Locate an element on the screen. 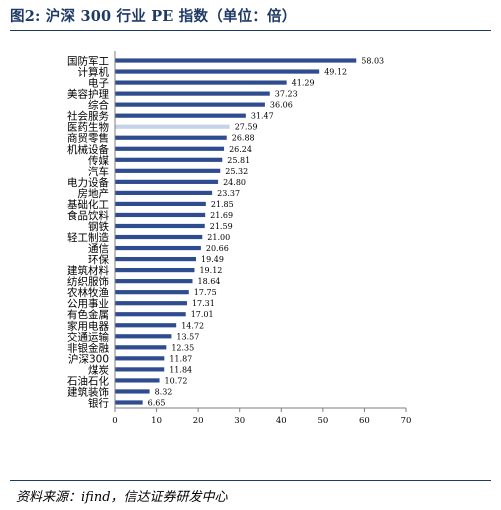 This screenshot has width=501, height=510. figure-title: 图2: 沪深 300 行业 PE 指数（单位：倍） is located at coordinates (153, 16).